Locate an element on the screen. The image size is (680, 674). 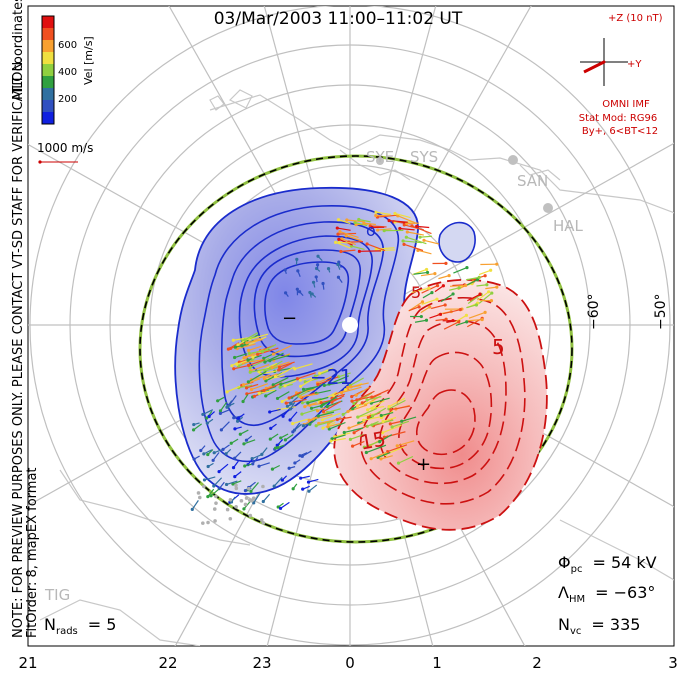
lat-label-60: −60° is located at coordinates (594, 311).